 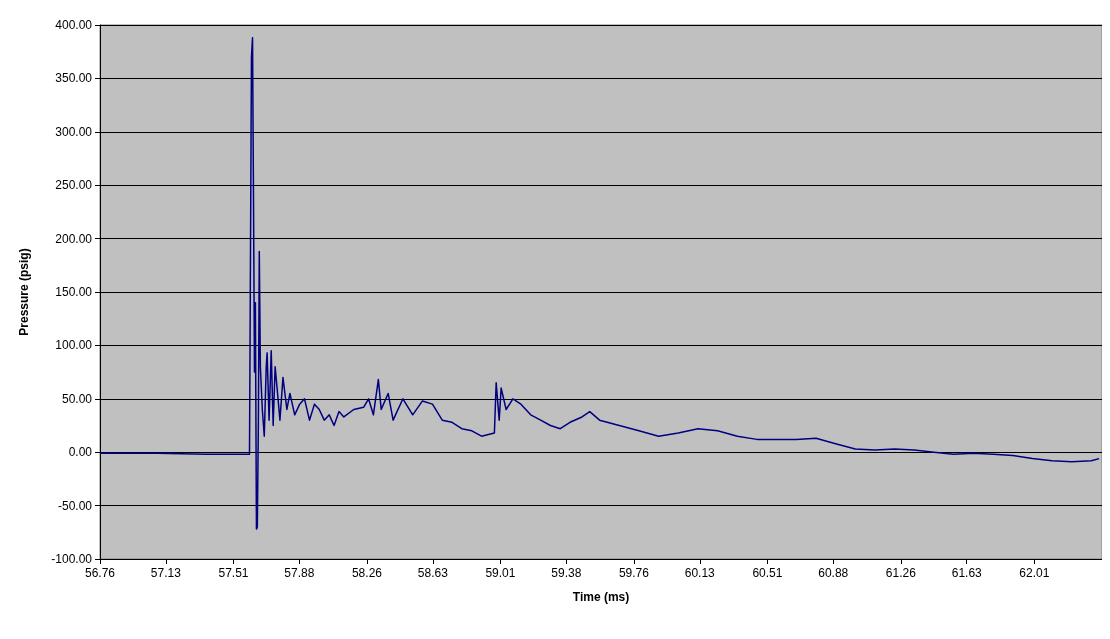 I want to click on y-tick-label: -50.00, so click(x=75, y=505).